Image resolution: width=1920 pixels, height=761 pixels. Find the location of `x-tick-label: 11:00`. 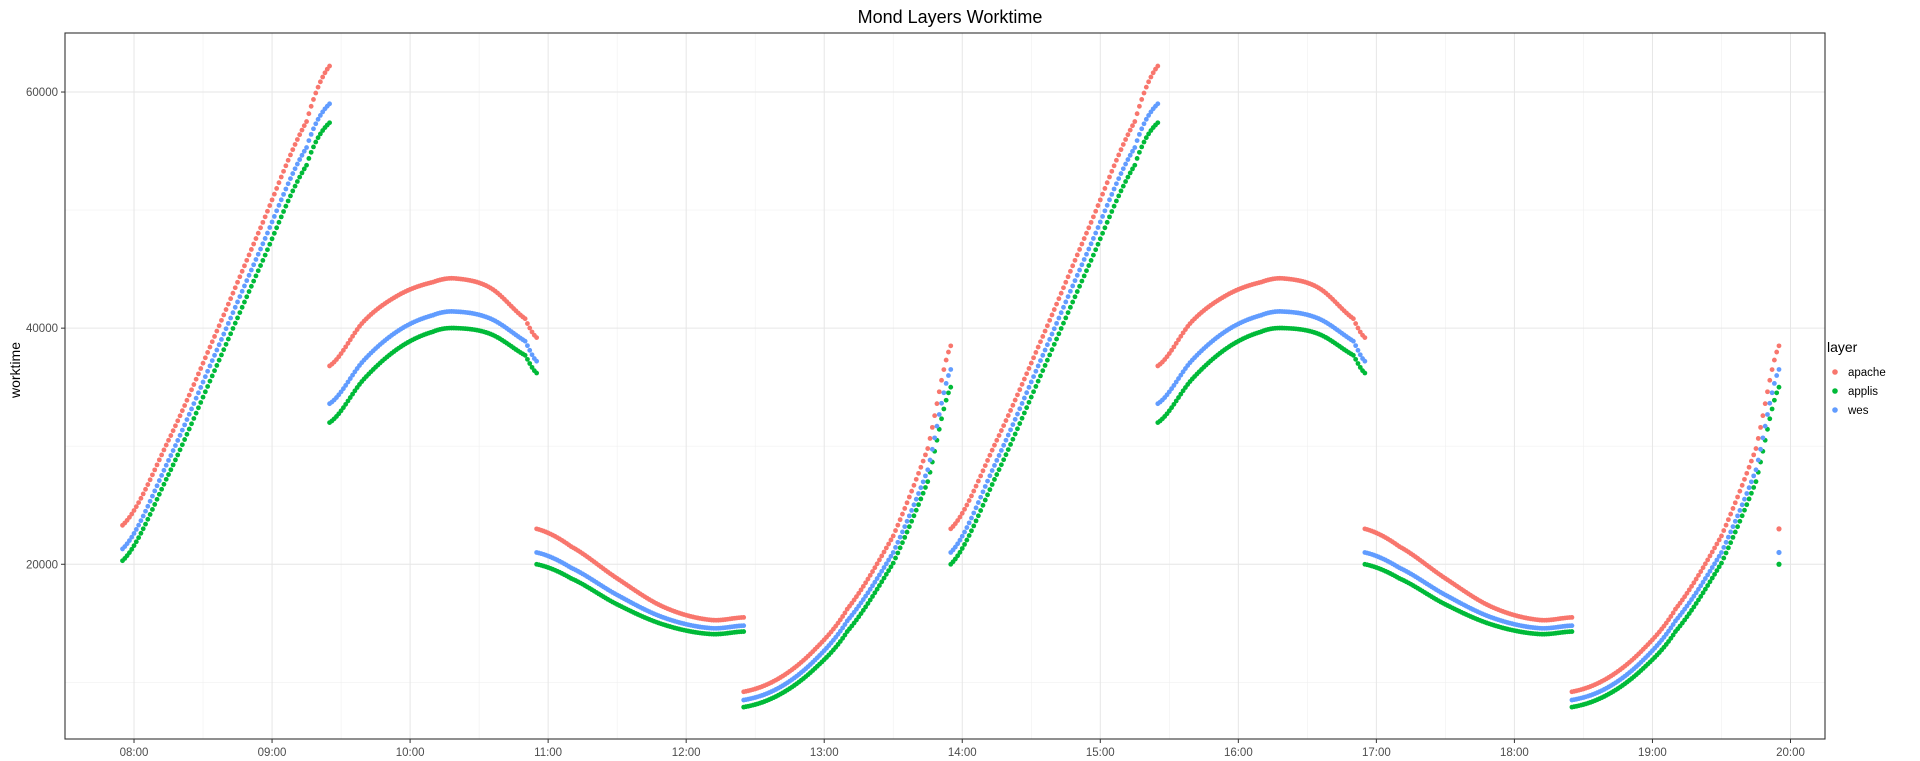

x-tick-label: 11:00 is located at coordinates (548, 753).